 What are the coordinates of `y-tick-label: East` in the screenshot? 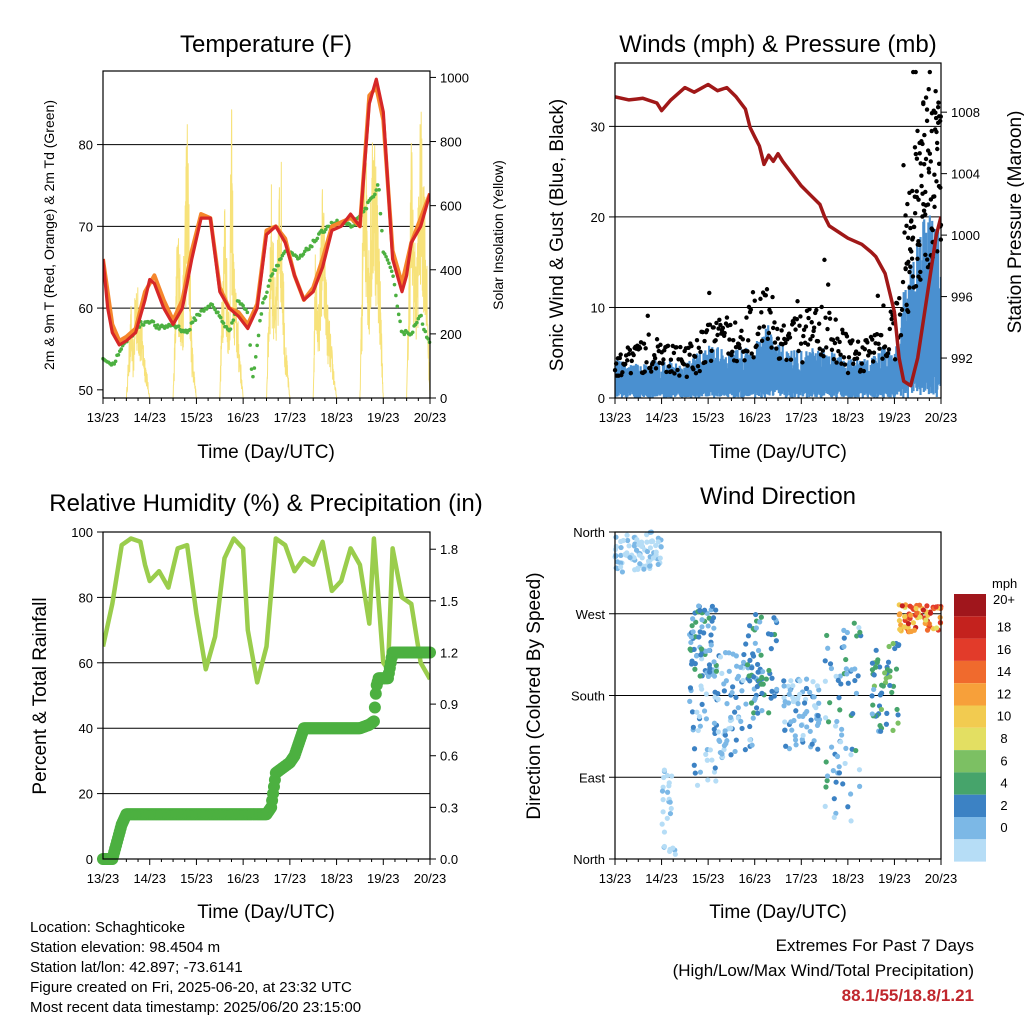 It's located at (592, 777).